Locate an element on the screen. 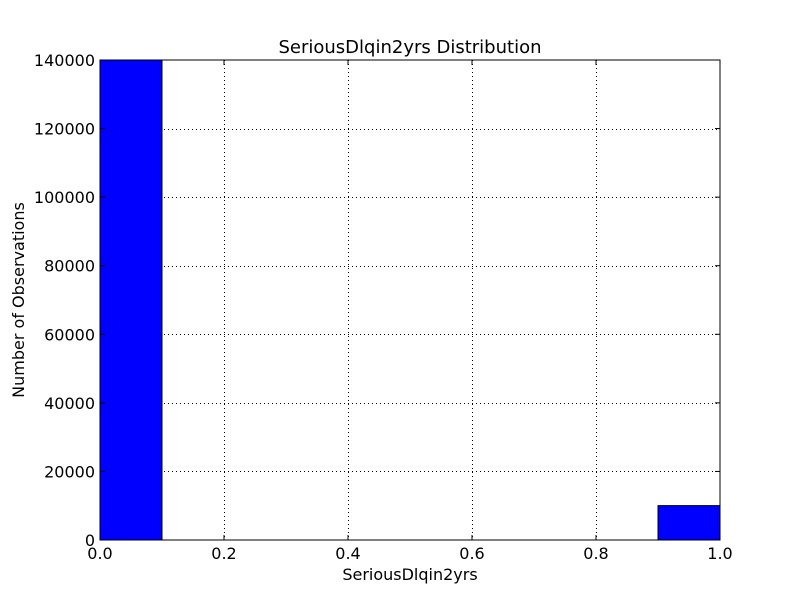 Image resolution: width=800 pixels, height=600 pixels. y-tick-label: 0 is located at coordinates (90, 540).